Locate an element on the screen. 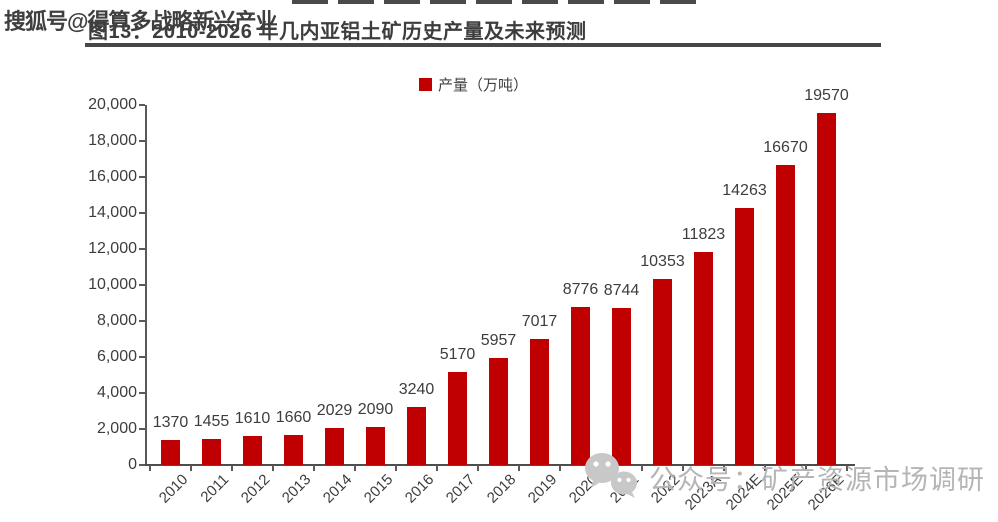  y-axis-tick-label: 12,000 is located at coordinates (112, 248).